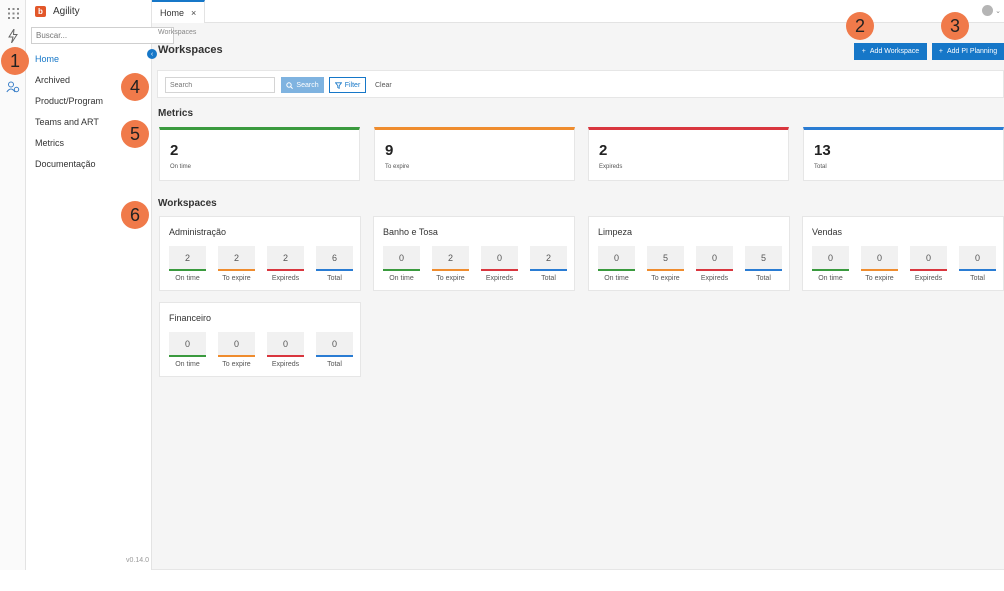  What do you see at coordinates (580, 84) in the screenshot?
I see `filter-bar: Search Filter Clear` at bounding box center [580, 84].